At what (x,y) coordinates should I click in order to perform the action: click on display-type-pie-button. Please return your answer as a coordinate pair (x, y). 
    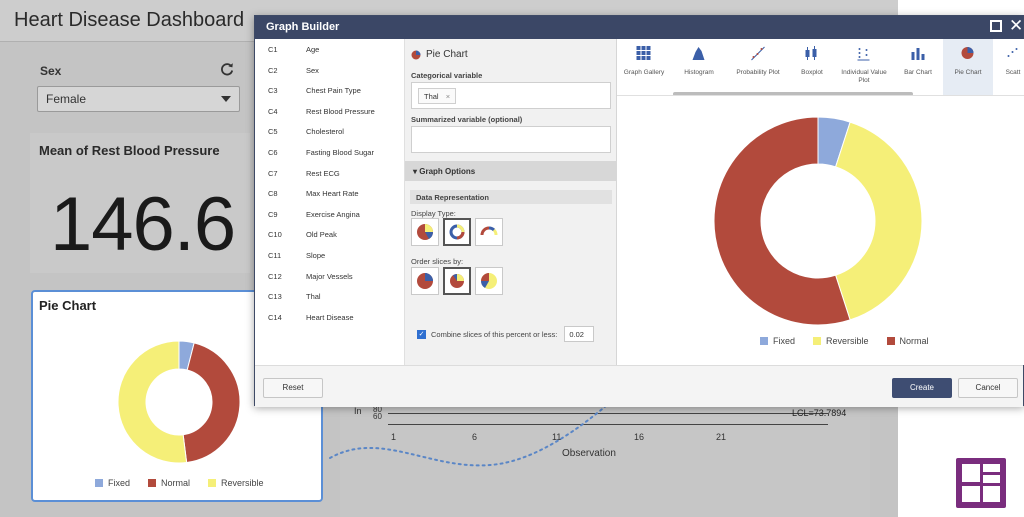
    Looking at the image, I should click on (425, 232).